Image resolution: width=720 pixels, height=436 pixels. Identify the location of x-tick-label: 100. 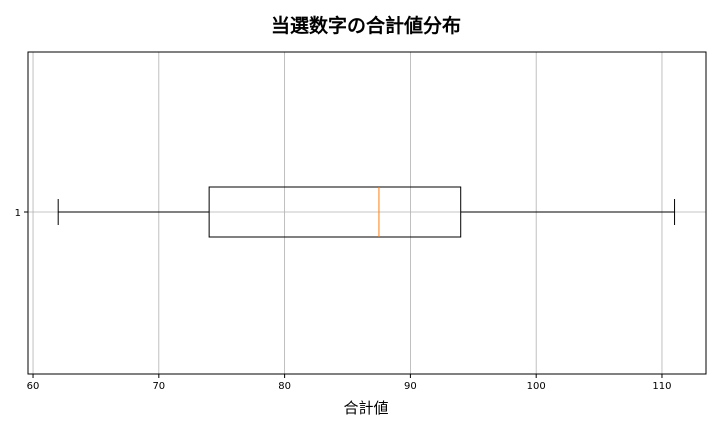
(536, 386).